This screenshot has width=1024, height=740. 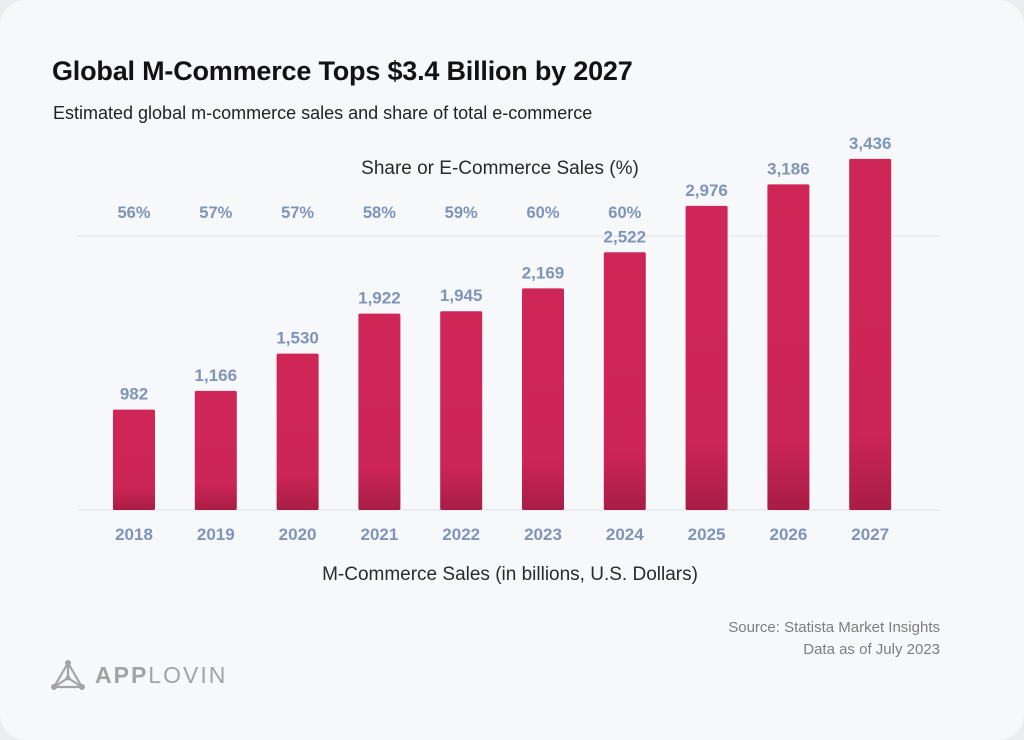 What do you see at coordinates (834, 627) in the screenshot?
I see `source-line: Source: Statista Market Insights` at bounding box center [834, 627].